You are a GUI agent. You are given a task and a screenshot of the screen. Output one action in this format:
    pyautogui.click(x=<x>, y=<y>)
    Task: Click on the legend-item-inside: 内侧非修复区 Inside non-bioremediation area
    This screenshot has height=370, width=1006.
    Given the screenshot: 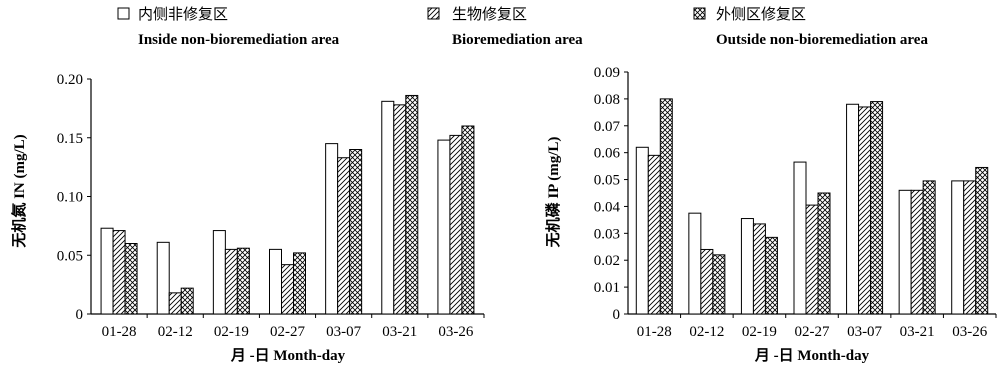 What is the action you would take?
    pyautogui.click(x=228, y=26)
    